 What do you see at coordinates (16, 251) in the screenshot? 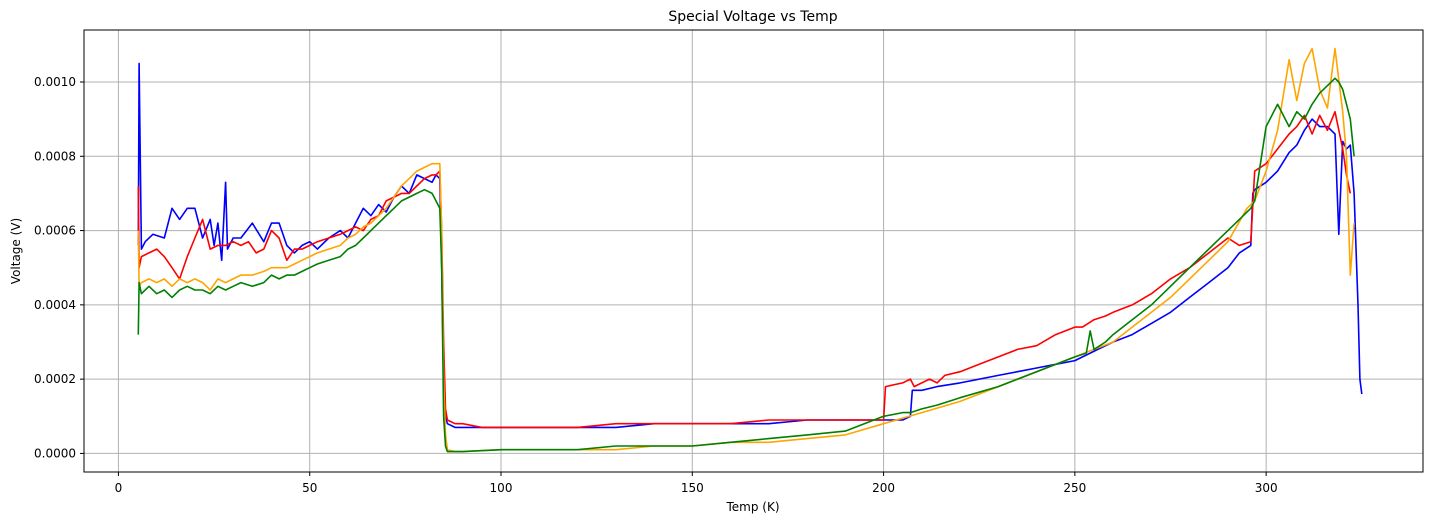
I see `y-axis-label: Voltage (V)` at bounding box center [16, 251].